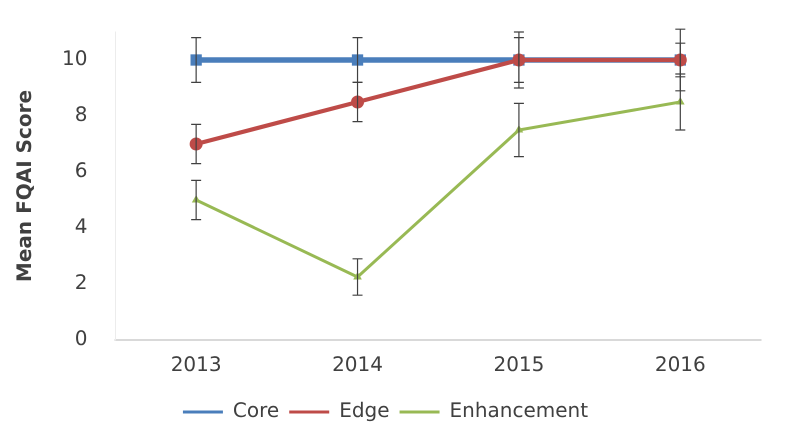  I want to click on x-tick-label: 2015, so click(518, 364).